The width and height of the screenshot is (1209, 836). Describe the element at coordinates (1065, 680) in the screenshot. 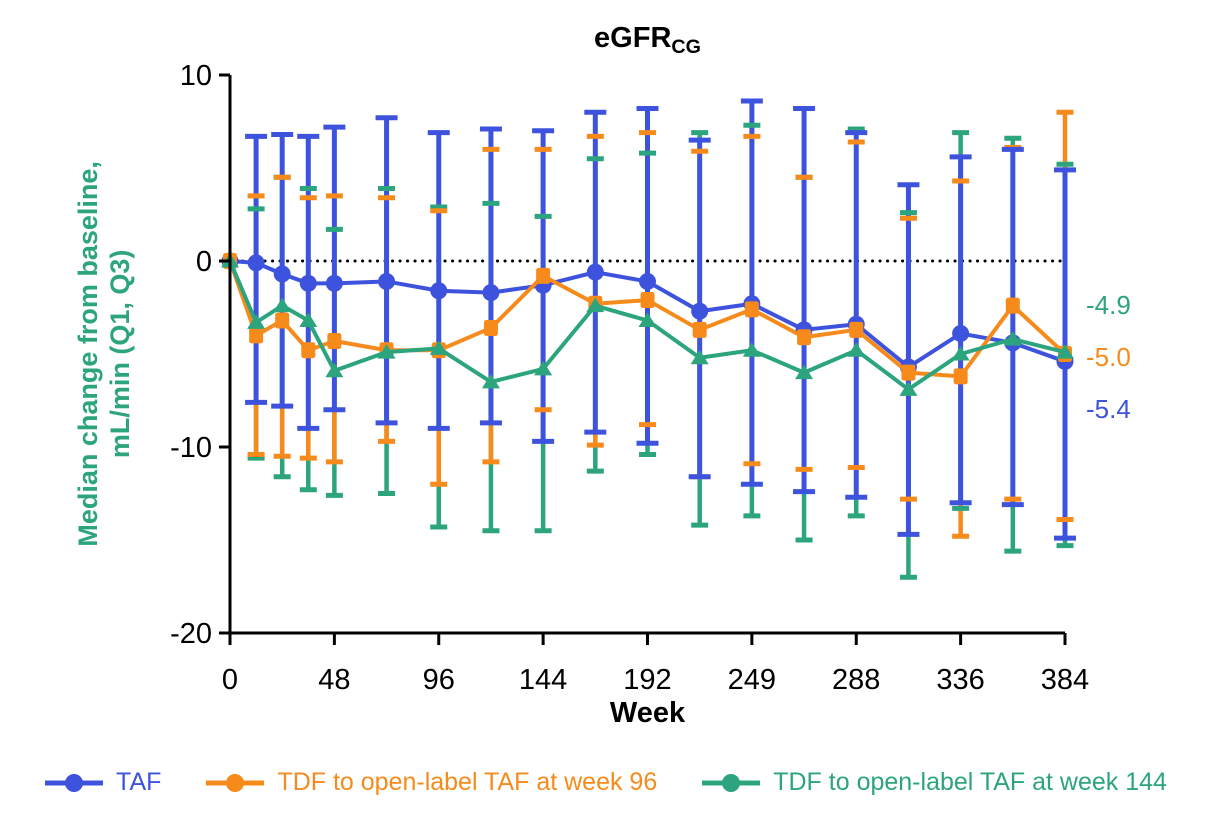

I see `x-tick-label: 384` at that location.